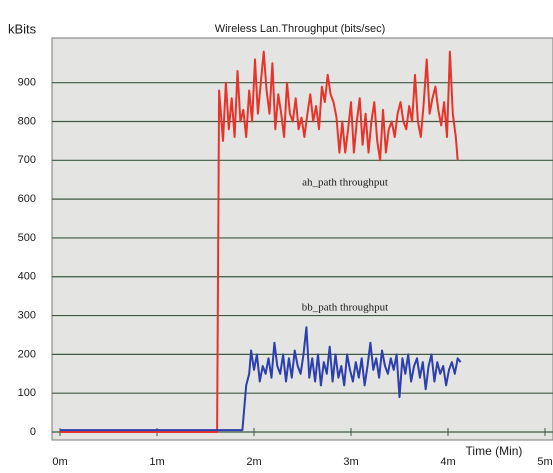 Image resolution: width=553 pixels, height=473 pixels. I want to click on y-tick-label: 200, so click(27, 354).